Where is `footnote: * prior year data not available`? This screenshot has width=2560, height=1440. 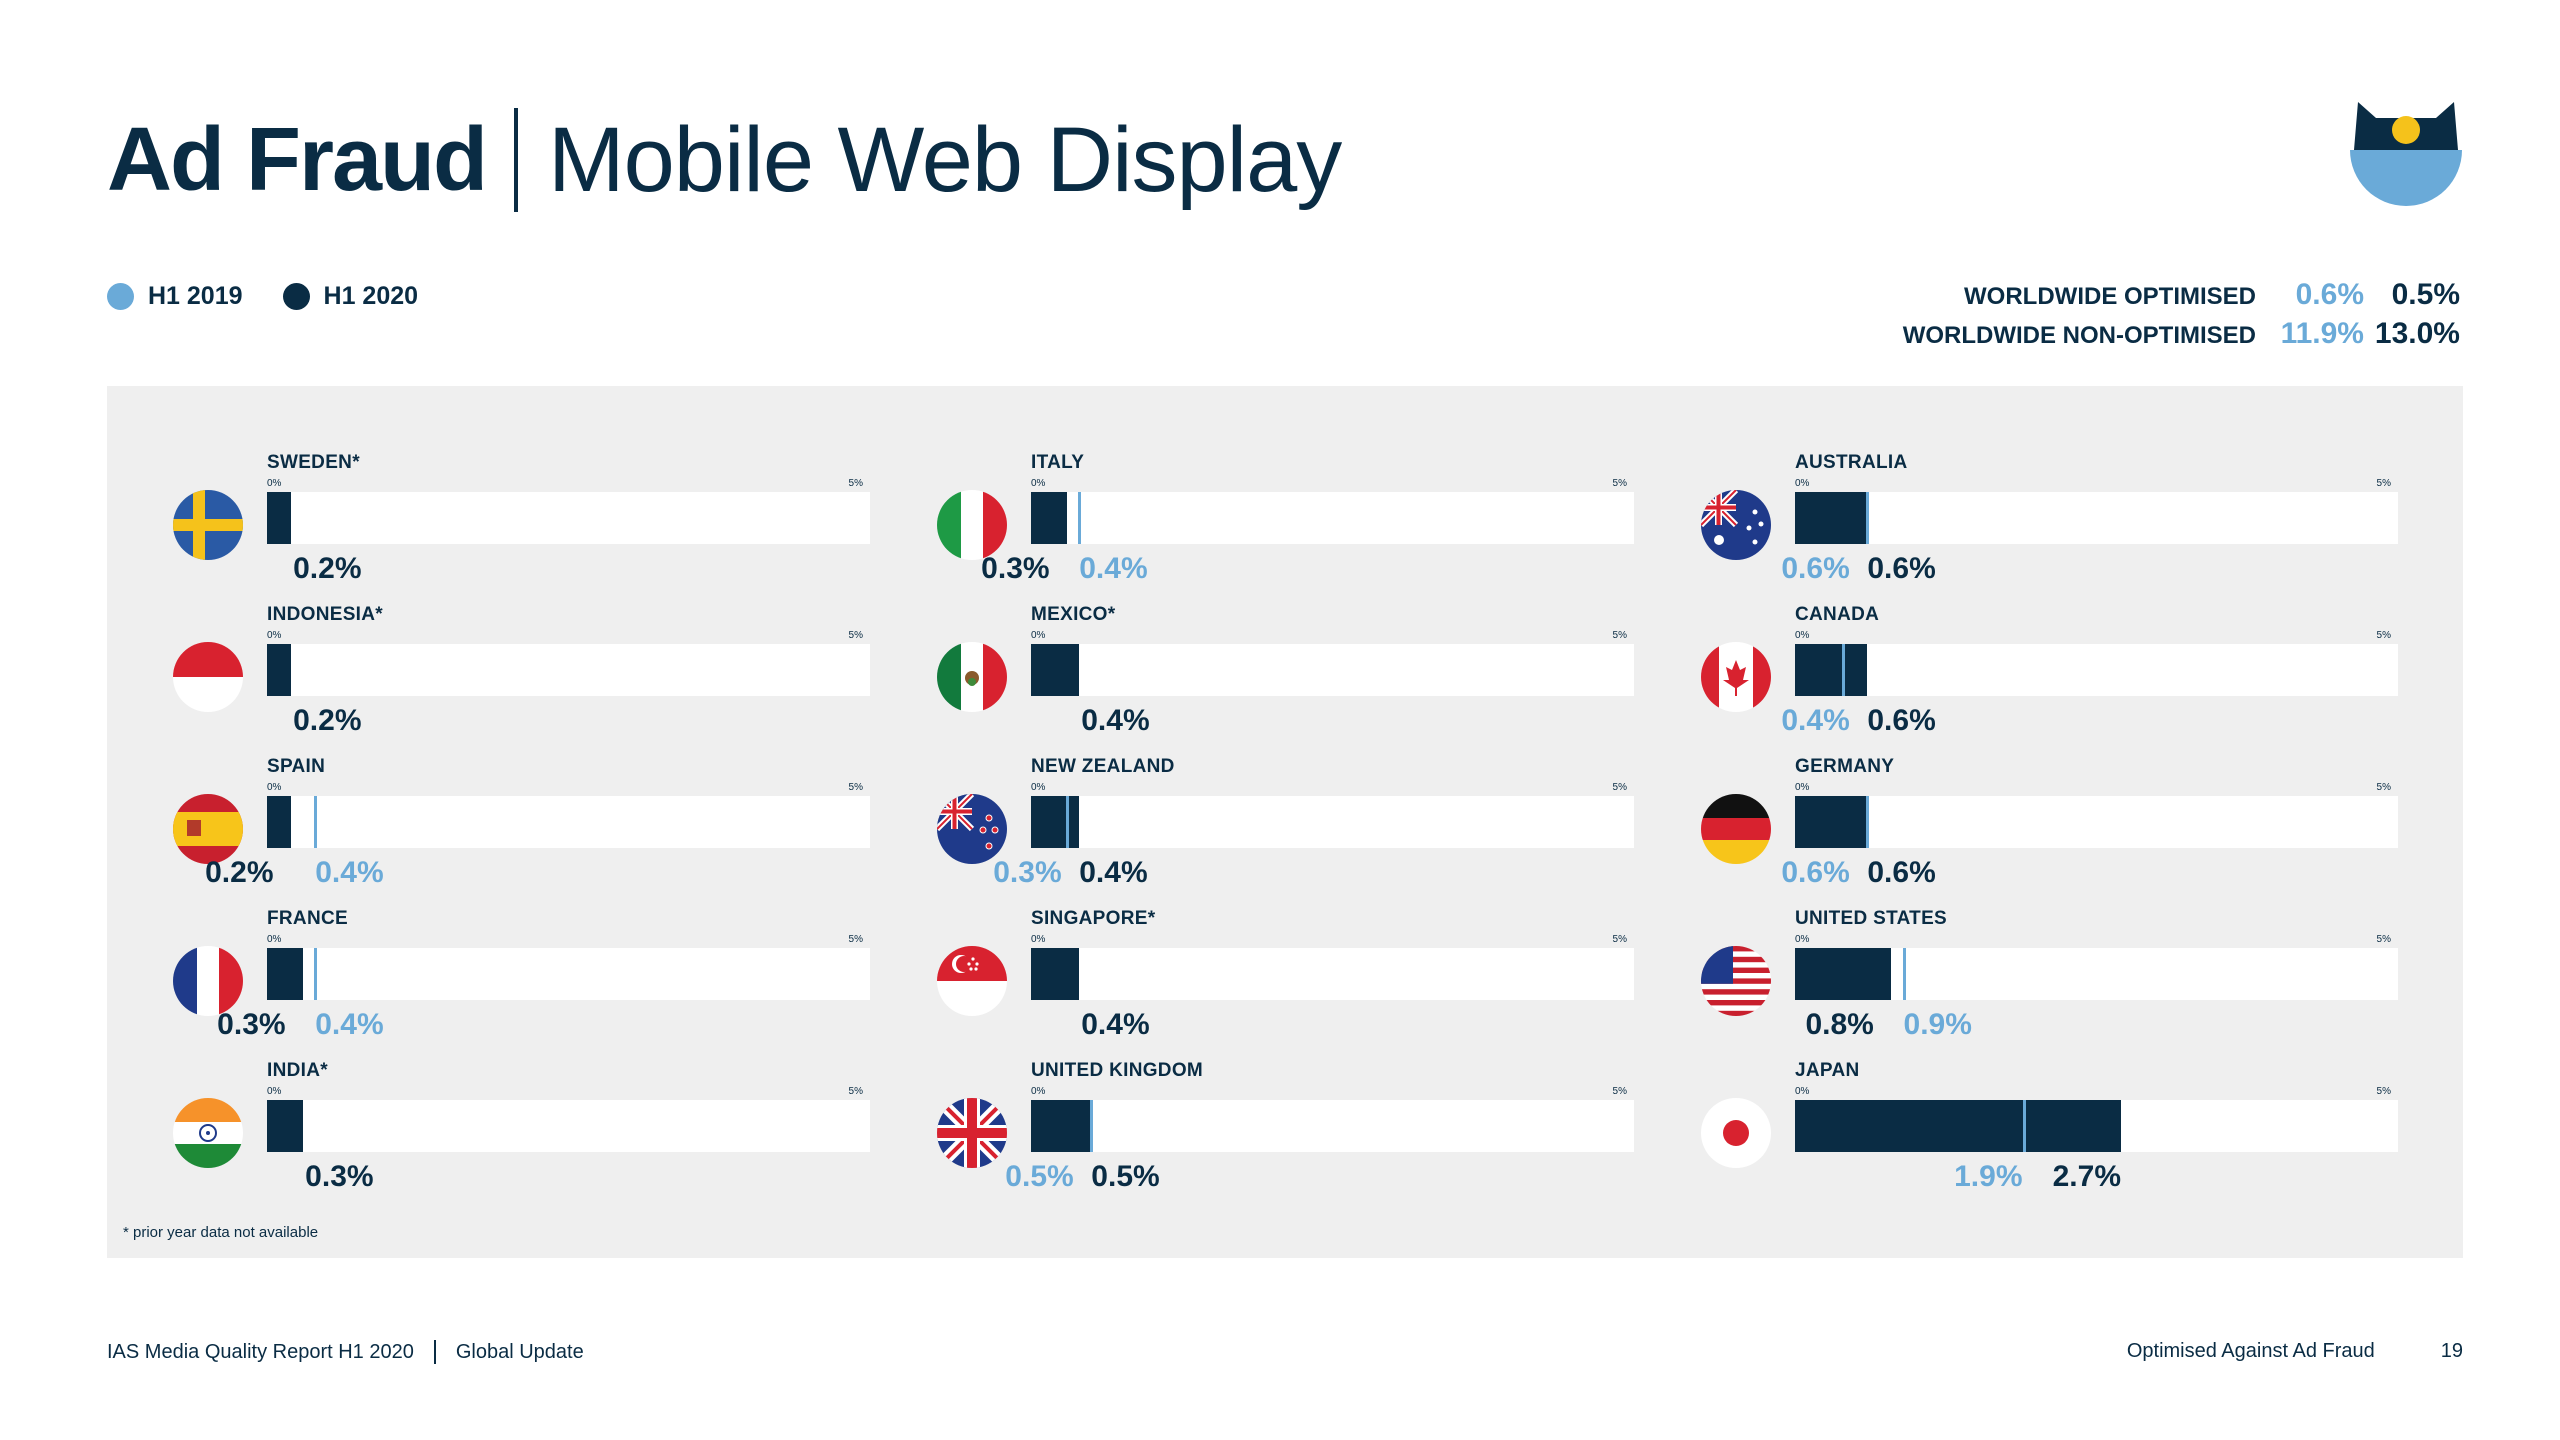 footnote: * prior year data not available is located at coordinates (221, 1232).